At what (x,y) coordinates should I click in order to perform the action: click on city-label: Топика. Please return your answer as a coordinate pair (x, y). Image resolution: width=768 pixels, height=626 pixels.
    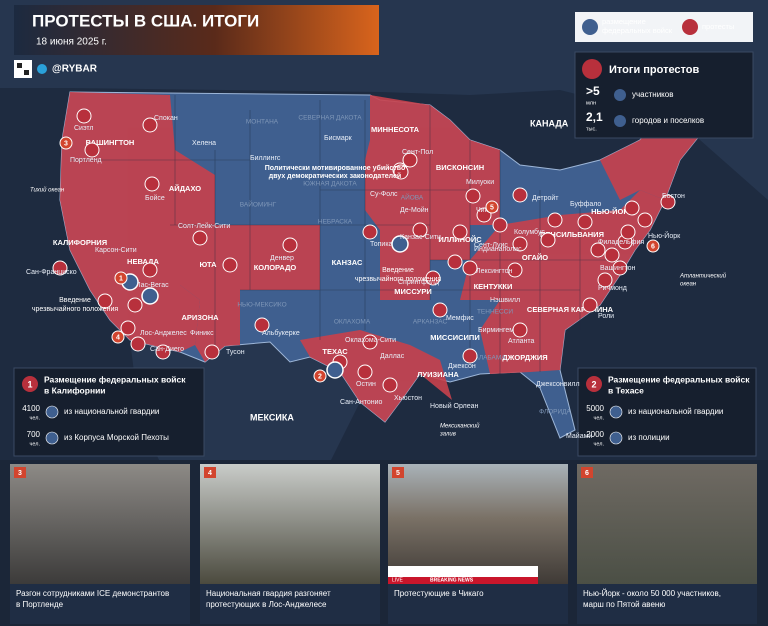
    Looking at the image, I should click on (381, 244).